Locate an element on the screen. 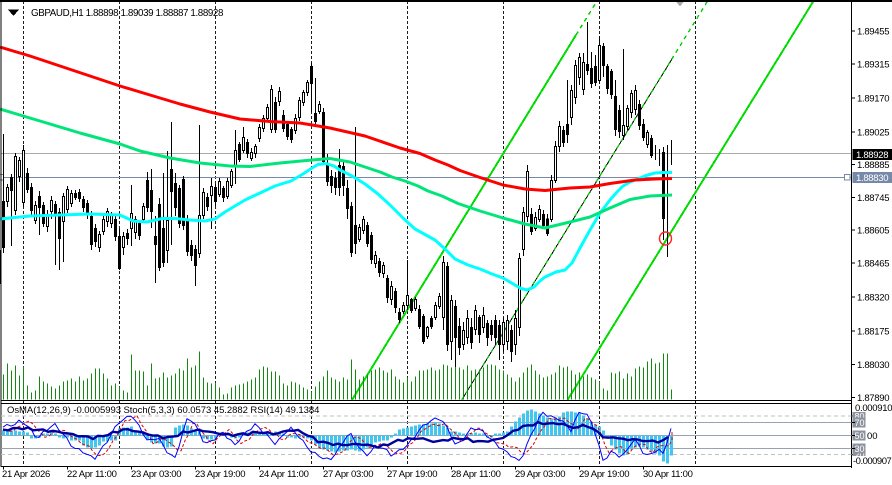 The width and height of the screenshot is (892, 485). svg-text: 70 is located at coordinates (860, 423).